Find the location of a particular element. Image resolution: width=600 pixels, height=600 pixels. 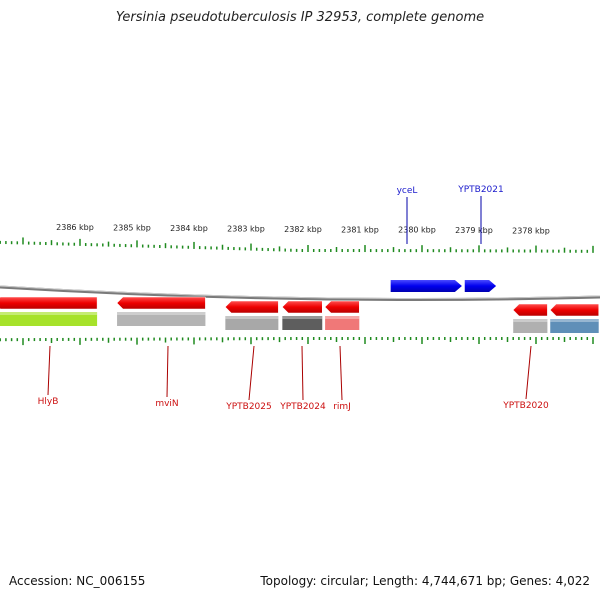

gene-label: mviN is located at coordinates (166, 404).